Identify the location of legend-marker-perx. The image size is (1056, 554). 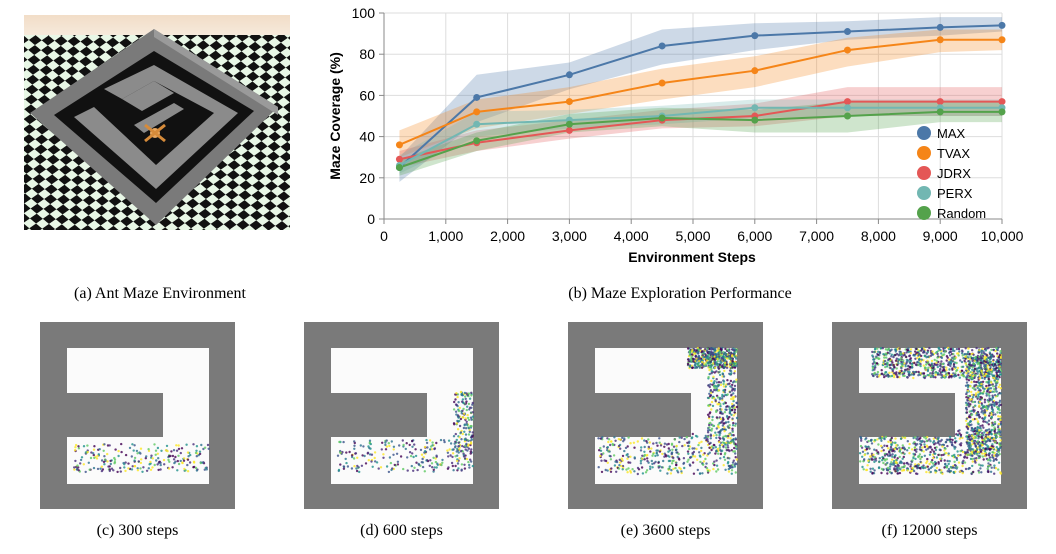
(924, 193).